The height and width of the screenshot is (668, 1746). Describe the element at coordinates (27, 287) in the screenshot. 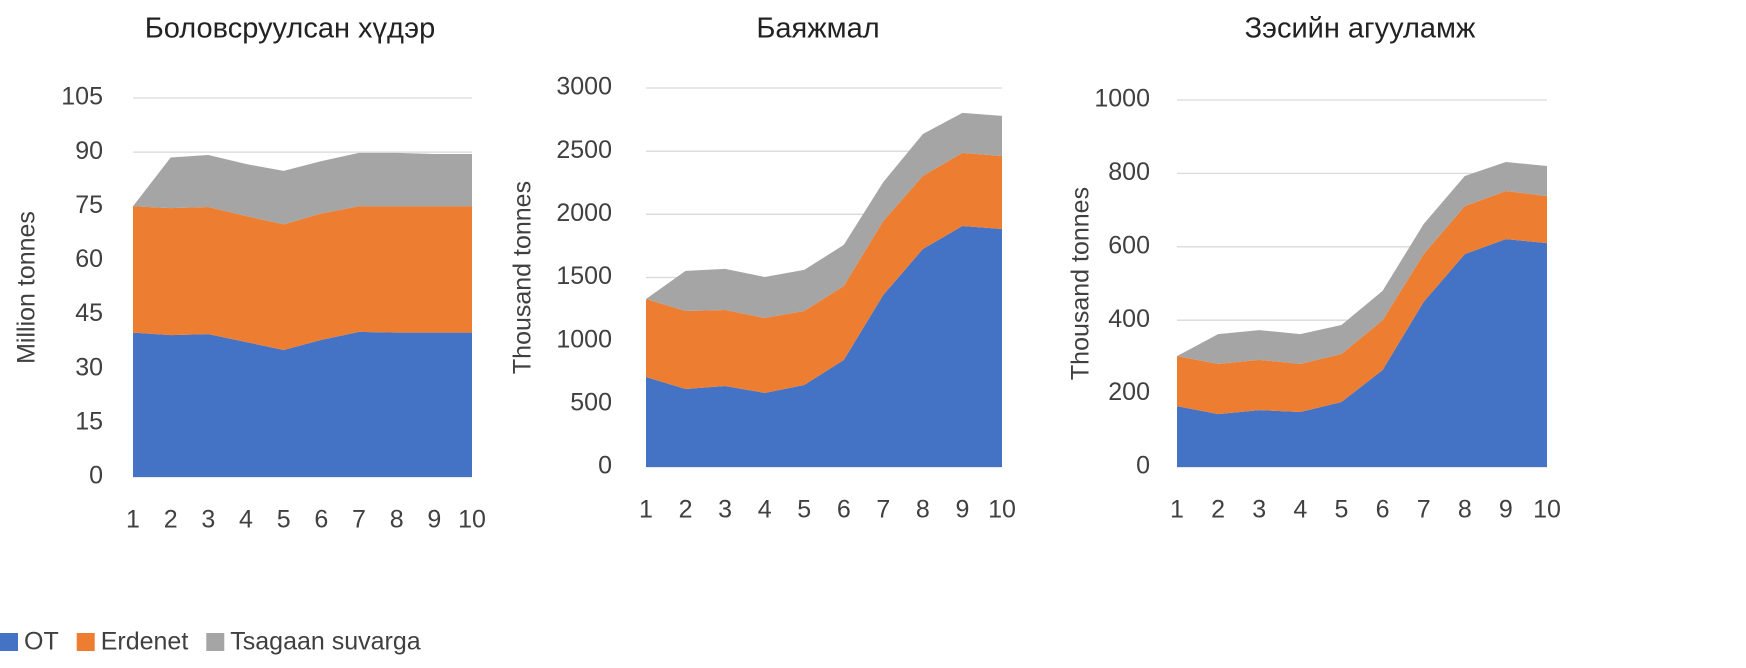

I see `y-axis-label: Million tonnes` at that location.